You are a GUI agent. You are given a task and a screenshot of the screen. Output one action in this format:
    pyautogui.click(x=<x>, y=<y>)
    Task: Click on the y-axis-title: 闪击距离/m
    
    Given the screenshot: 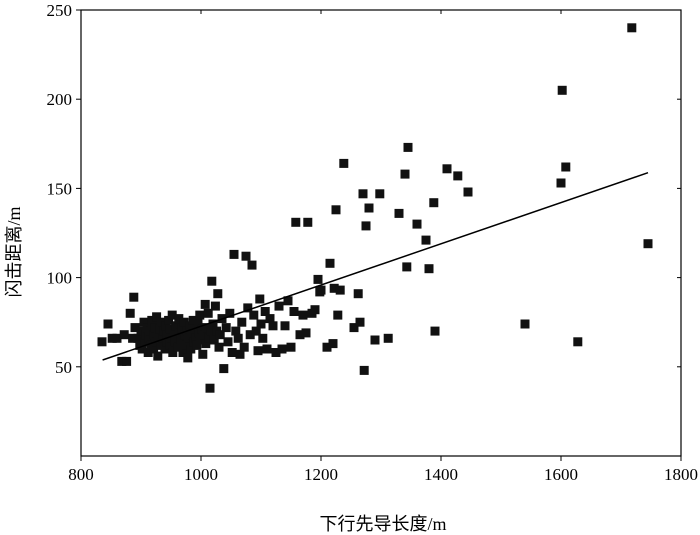 What is the action you would take?
    pyautogui.click(x=14, y=251)
    